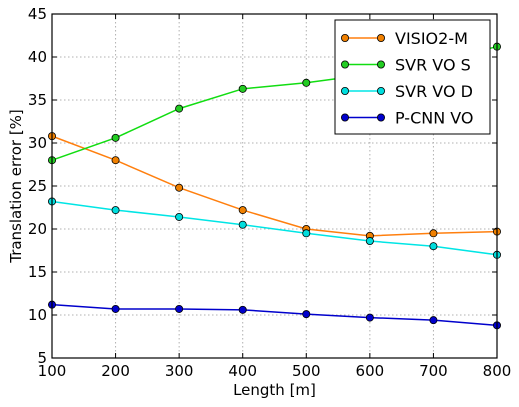 The width and height of the screenshot is (519, 407). I want to click on x-axis-label: Length [m], so click(274, 390).